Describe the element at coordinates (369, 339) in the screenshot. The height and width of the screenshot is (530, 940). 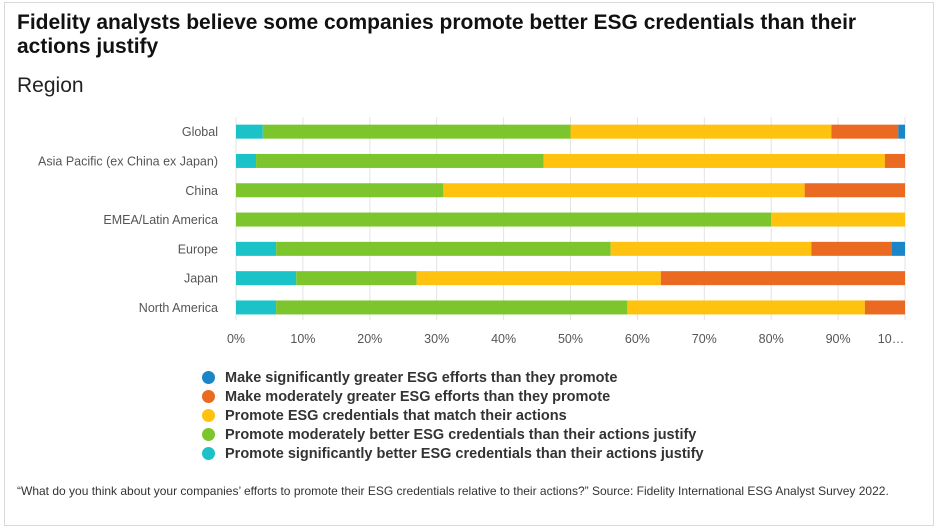
I see `x-tick-label: 20%` at that location.